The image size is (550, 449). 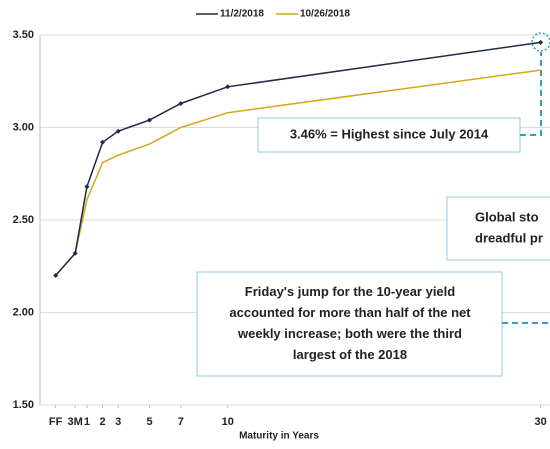 What do you see at coordinates (350, 291) in the screenshot?
I see `annotation-text: Friday's jump for the 10-year yield` at bounding box center [350, 291].